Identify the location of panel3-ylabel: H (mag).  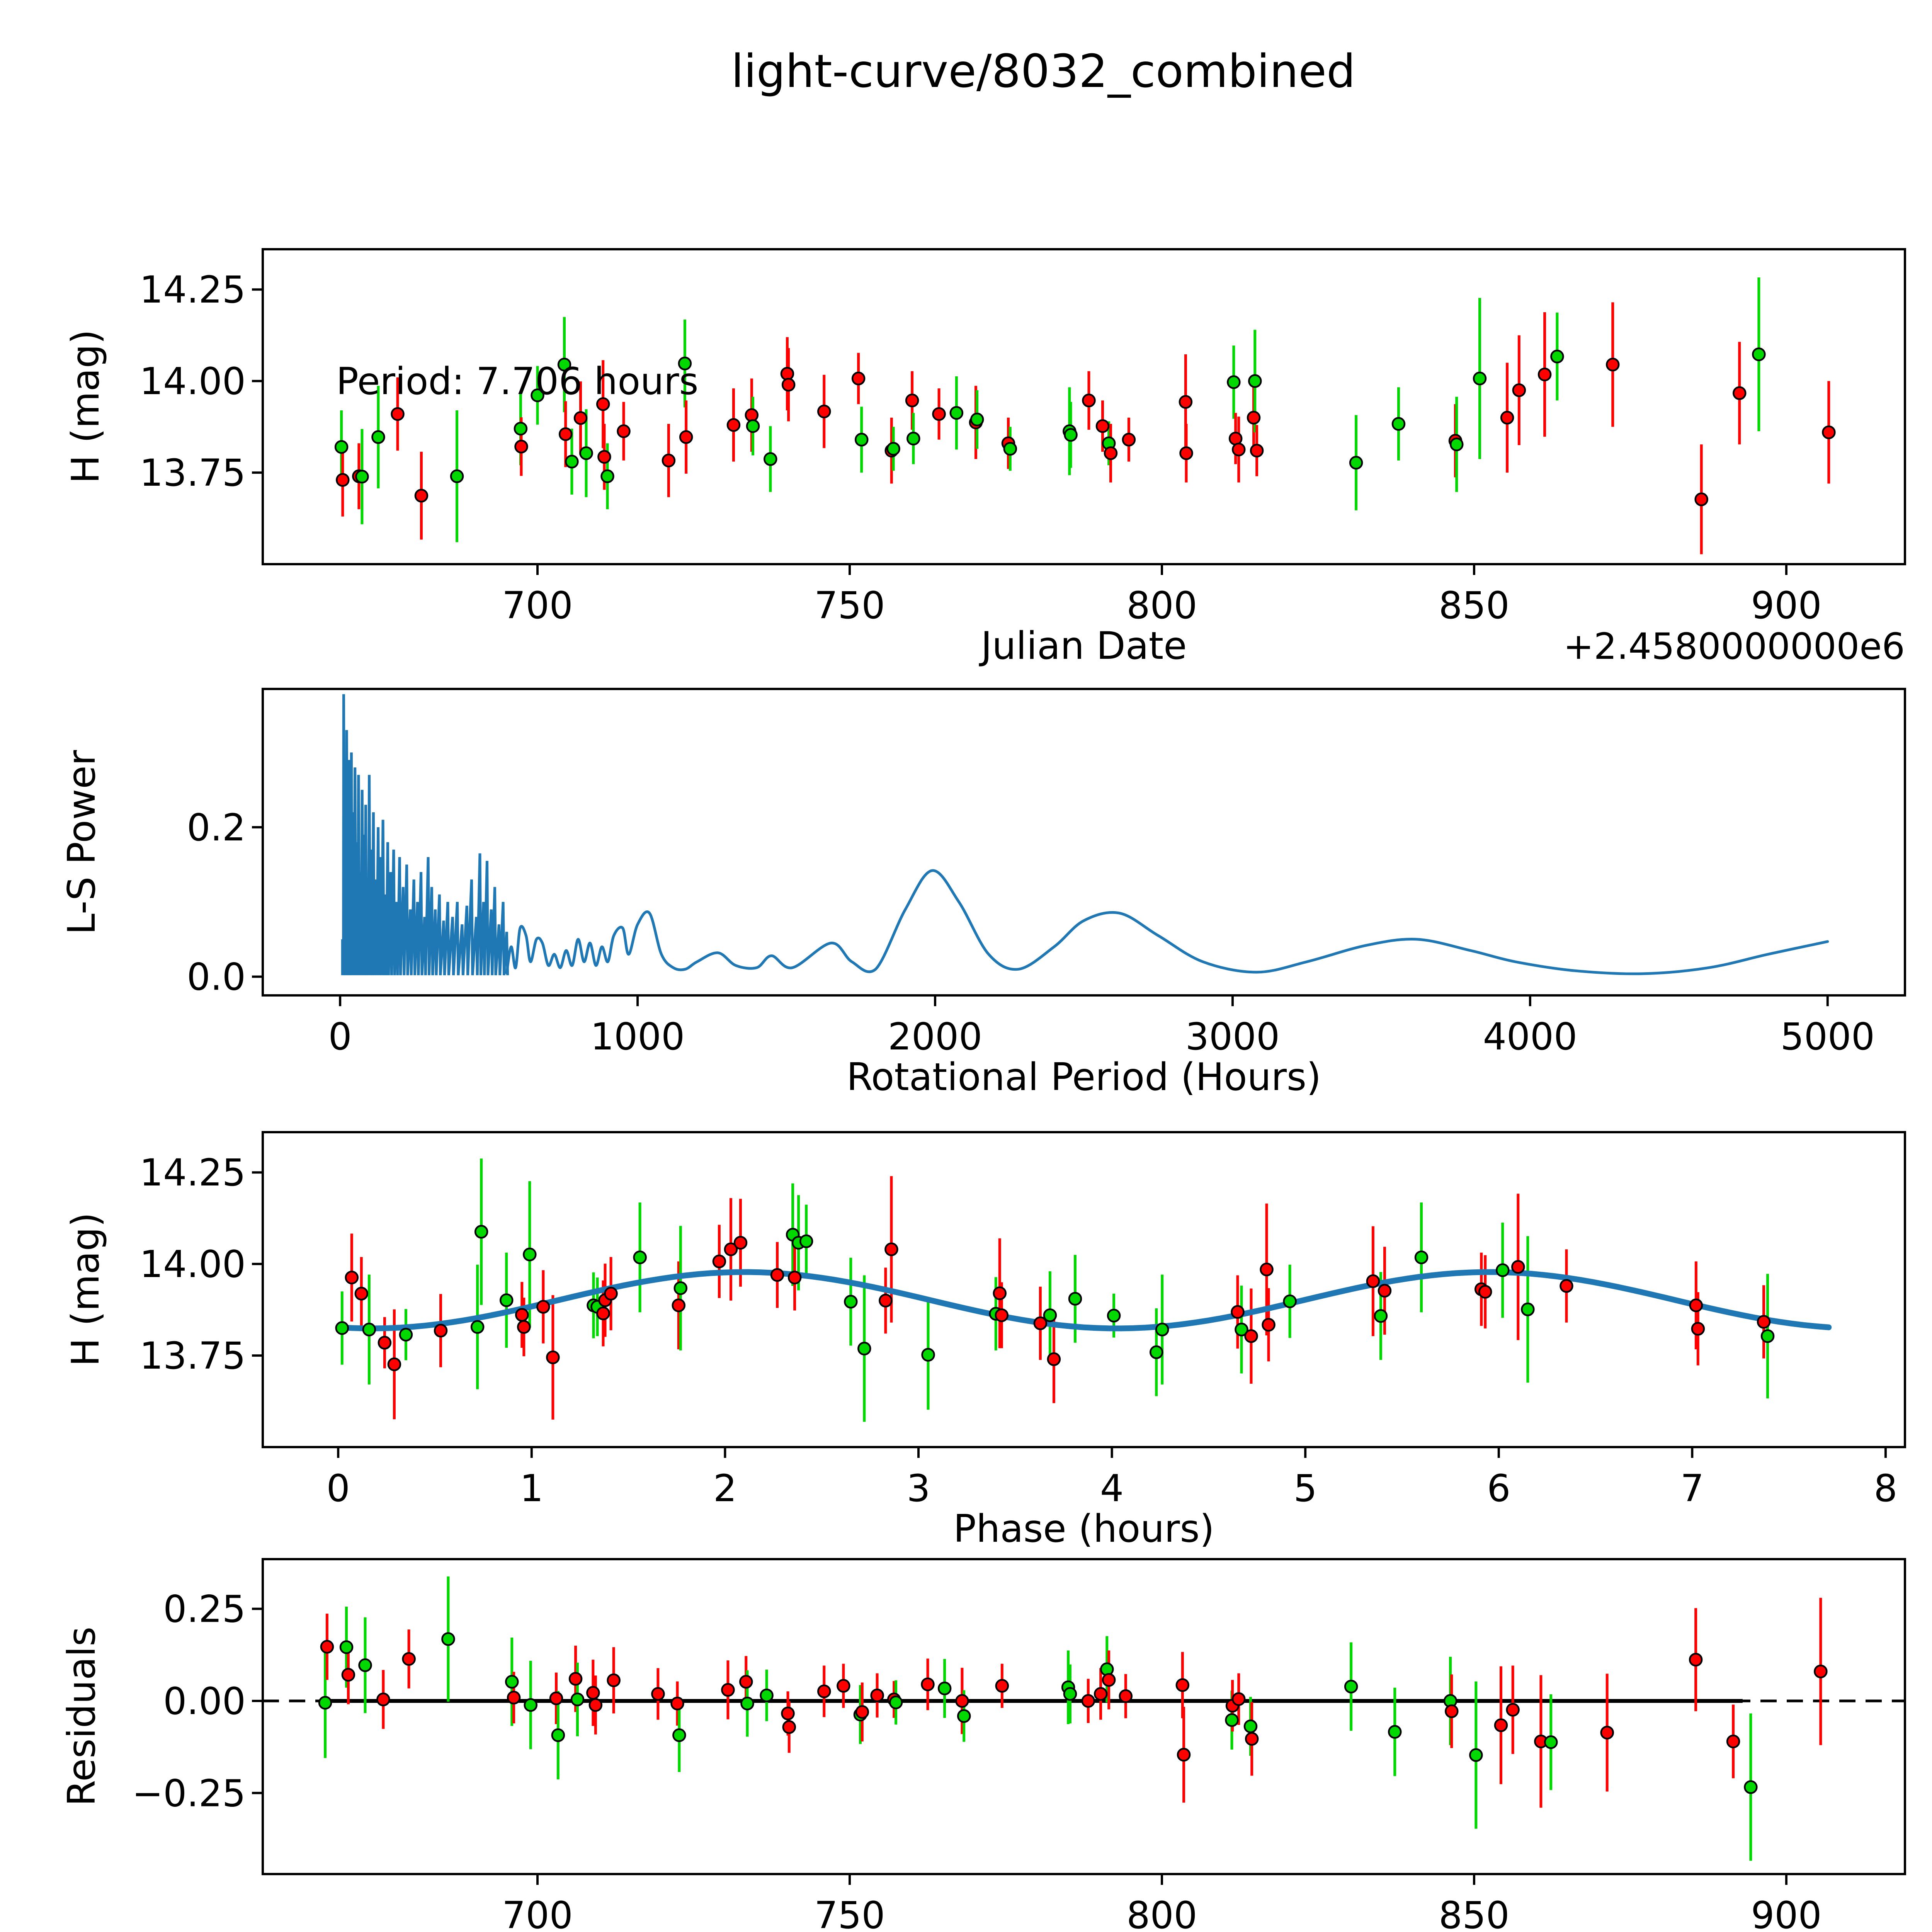
(86, 1289).